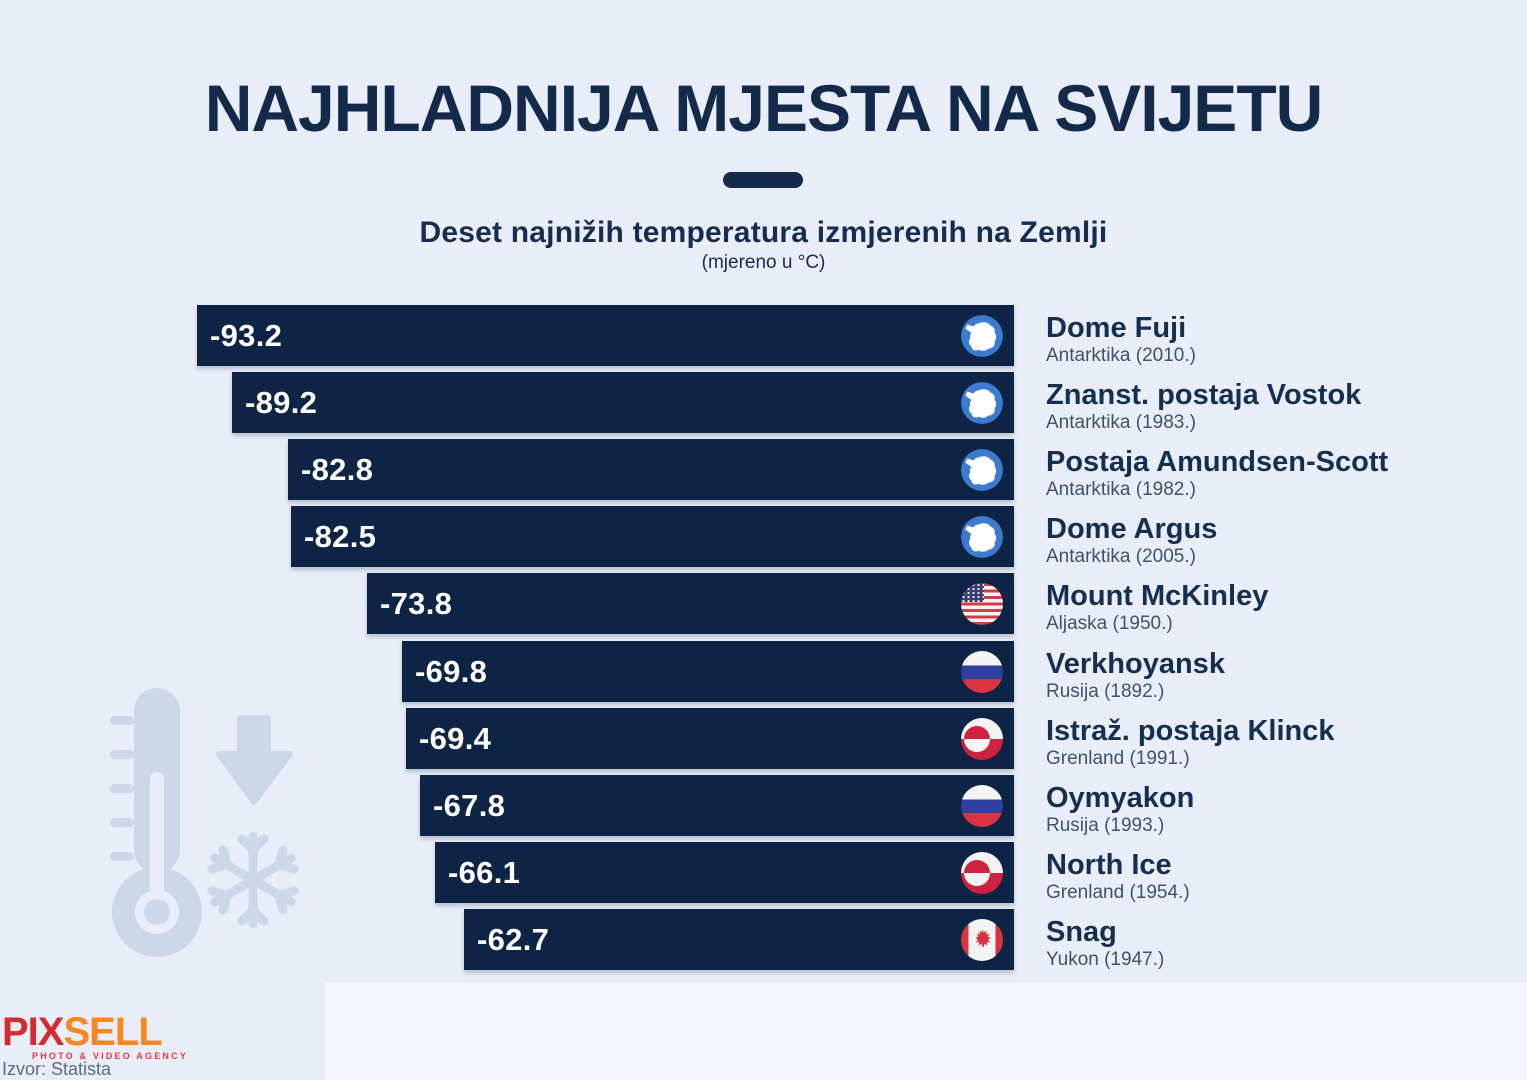 The height and width of the screenshot is (1080, 1527). What do you see at coordinates (739, 939) in the screenshot?
I see `temperature-bar: -62.7` at bounding box center [739, 939].